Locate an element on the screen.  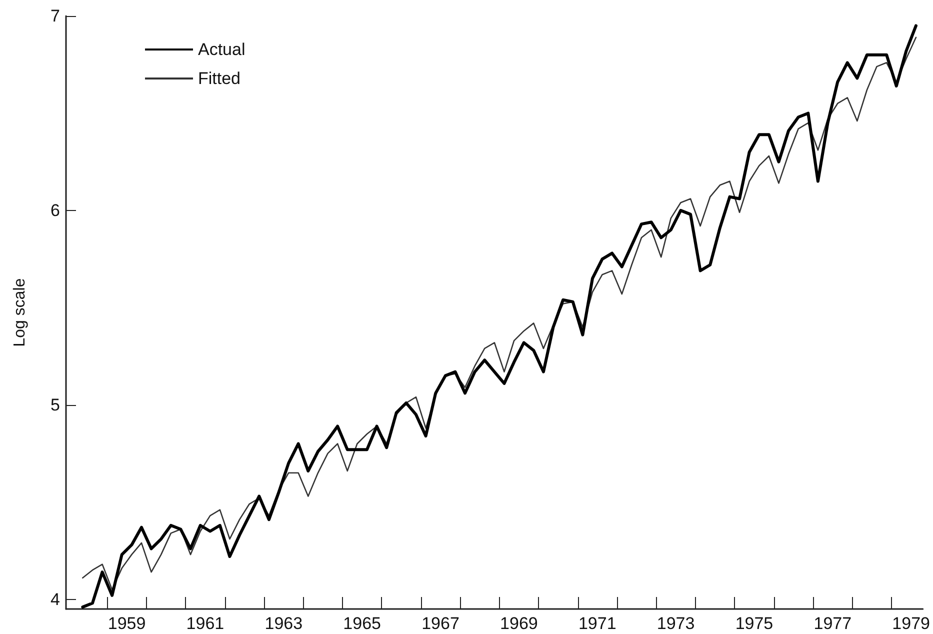
y-tick-label: 4 is located at coordinates (55, 599).